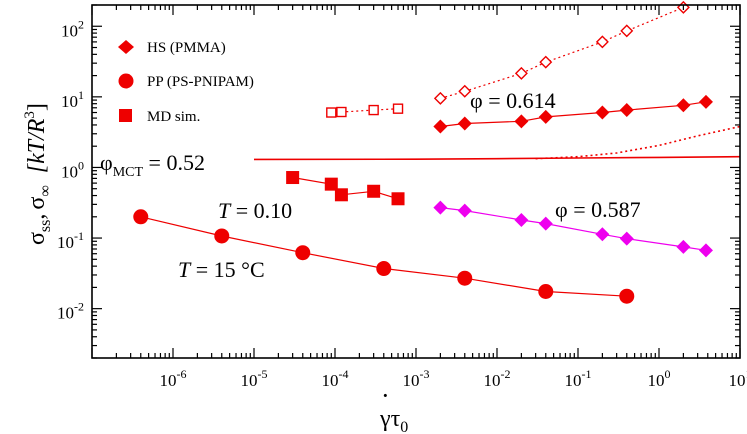  What do you see at coordinates (72, 169) in the screenshot?
I see `y-tick-label: 10⁰` at bounding box center [72, 169].